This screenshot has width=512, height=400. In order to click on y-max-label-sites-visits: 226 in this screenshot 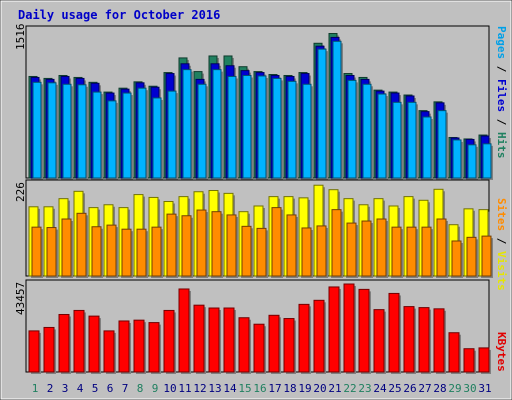, I will do `click(20, 192)`.